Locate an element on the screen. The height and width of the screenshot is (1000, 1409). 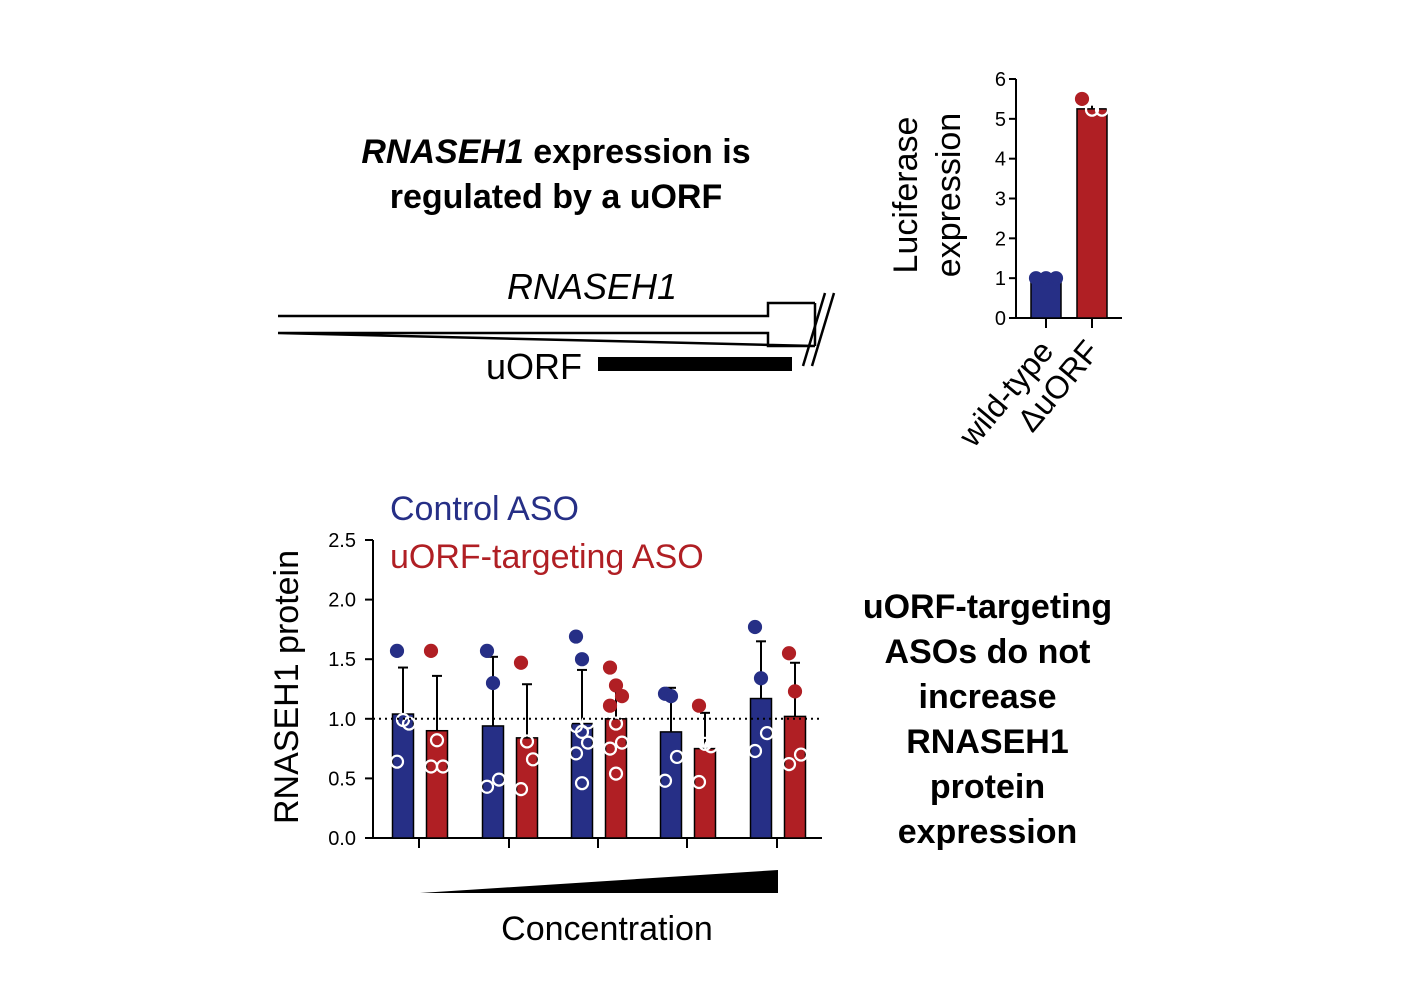
y-tick-label: 4 is located at coordinates (1000, 160).